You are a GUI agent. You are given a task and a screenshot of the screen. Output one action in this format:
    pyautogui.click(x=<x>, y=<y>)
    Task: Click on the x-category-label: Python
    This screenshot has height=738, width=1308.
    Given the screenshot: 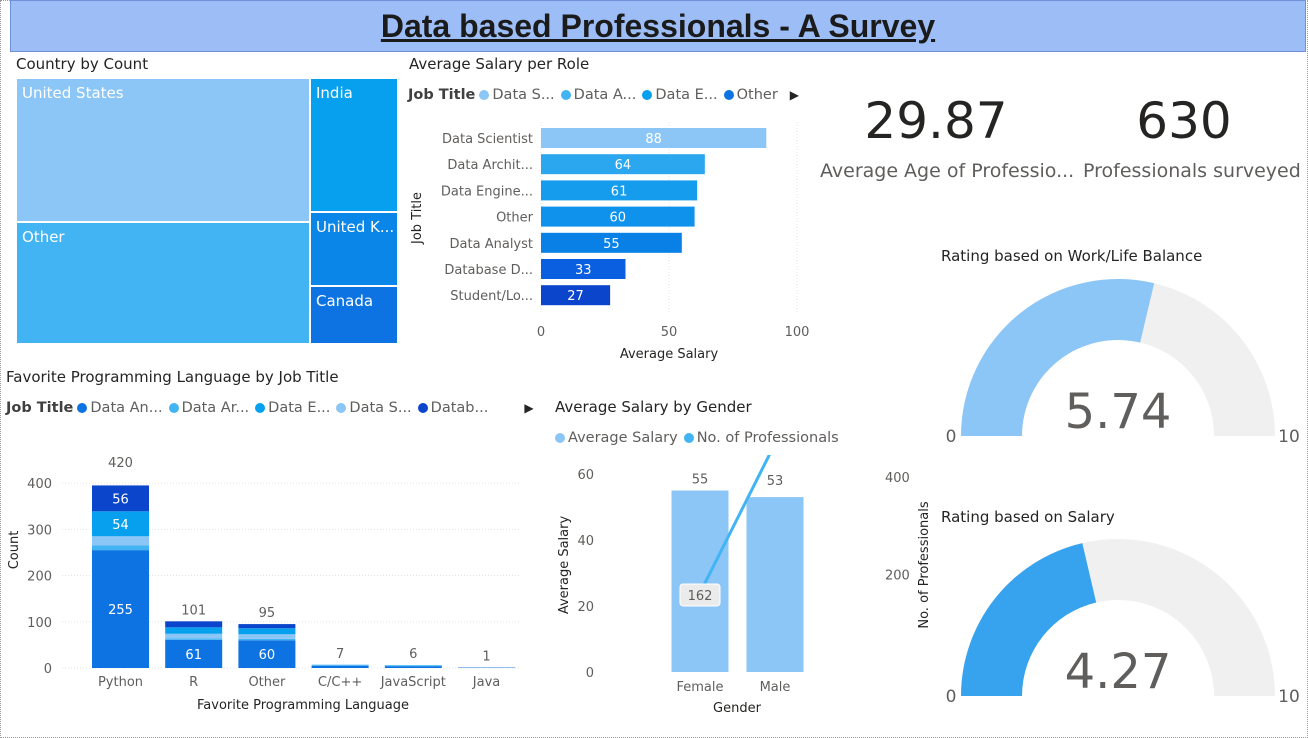 What is the action you would take?
    pyautogui.click(x=120, y=682)
    